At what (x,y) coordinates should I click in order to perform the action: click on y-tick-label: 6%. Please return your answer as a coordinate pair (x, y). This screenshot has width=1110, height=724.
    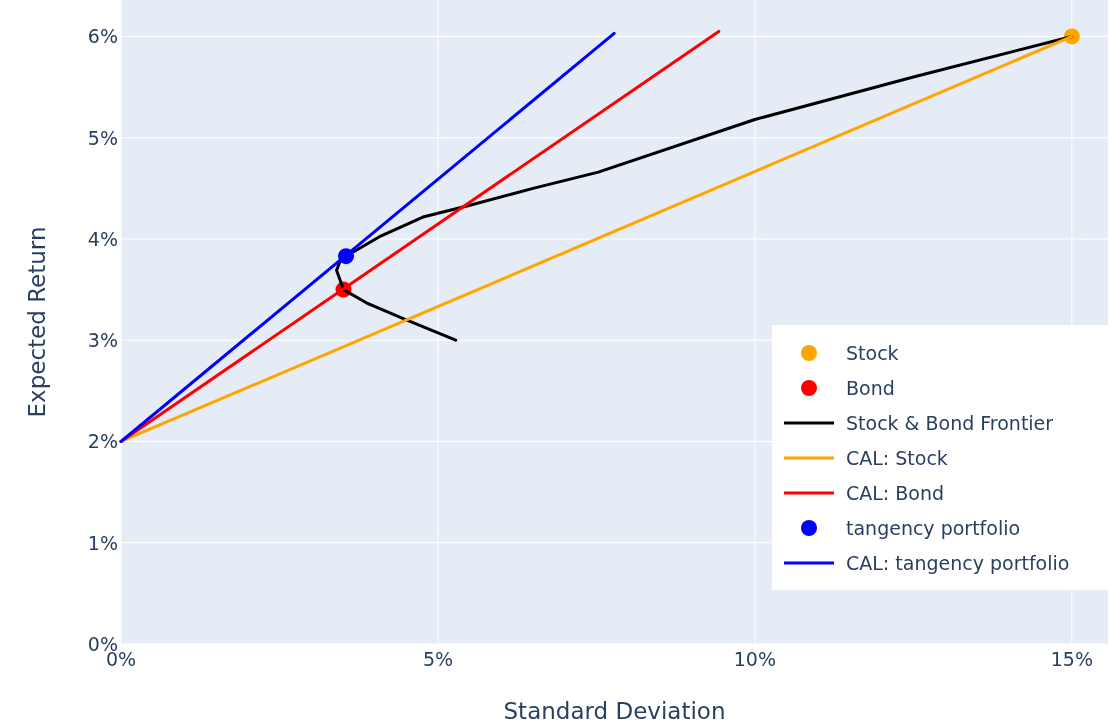
    Looking at the image, I should click on (102, 36).